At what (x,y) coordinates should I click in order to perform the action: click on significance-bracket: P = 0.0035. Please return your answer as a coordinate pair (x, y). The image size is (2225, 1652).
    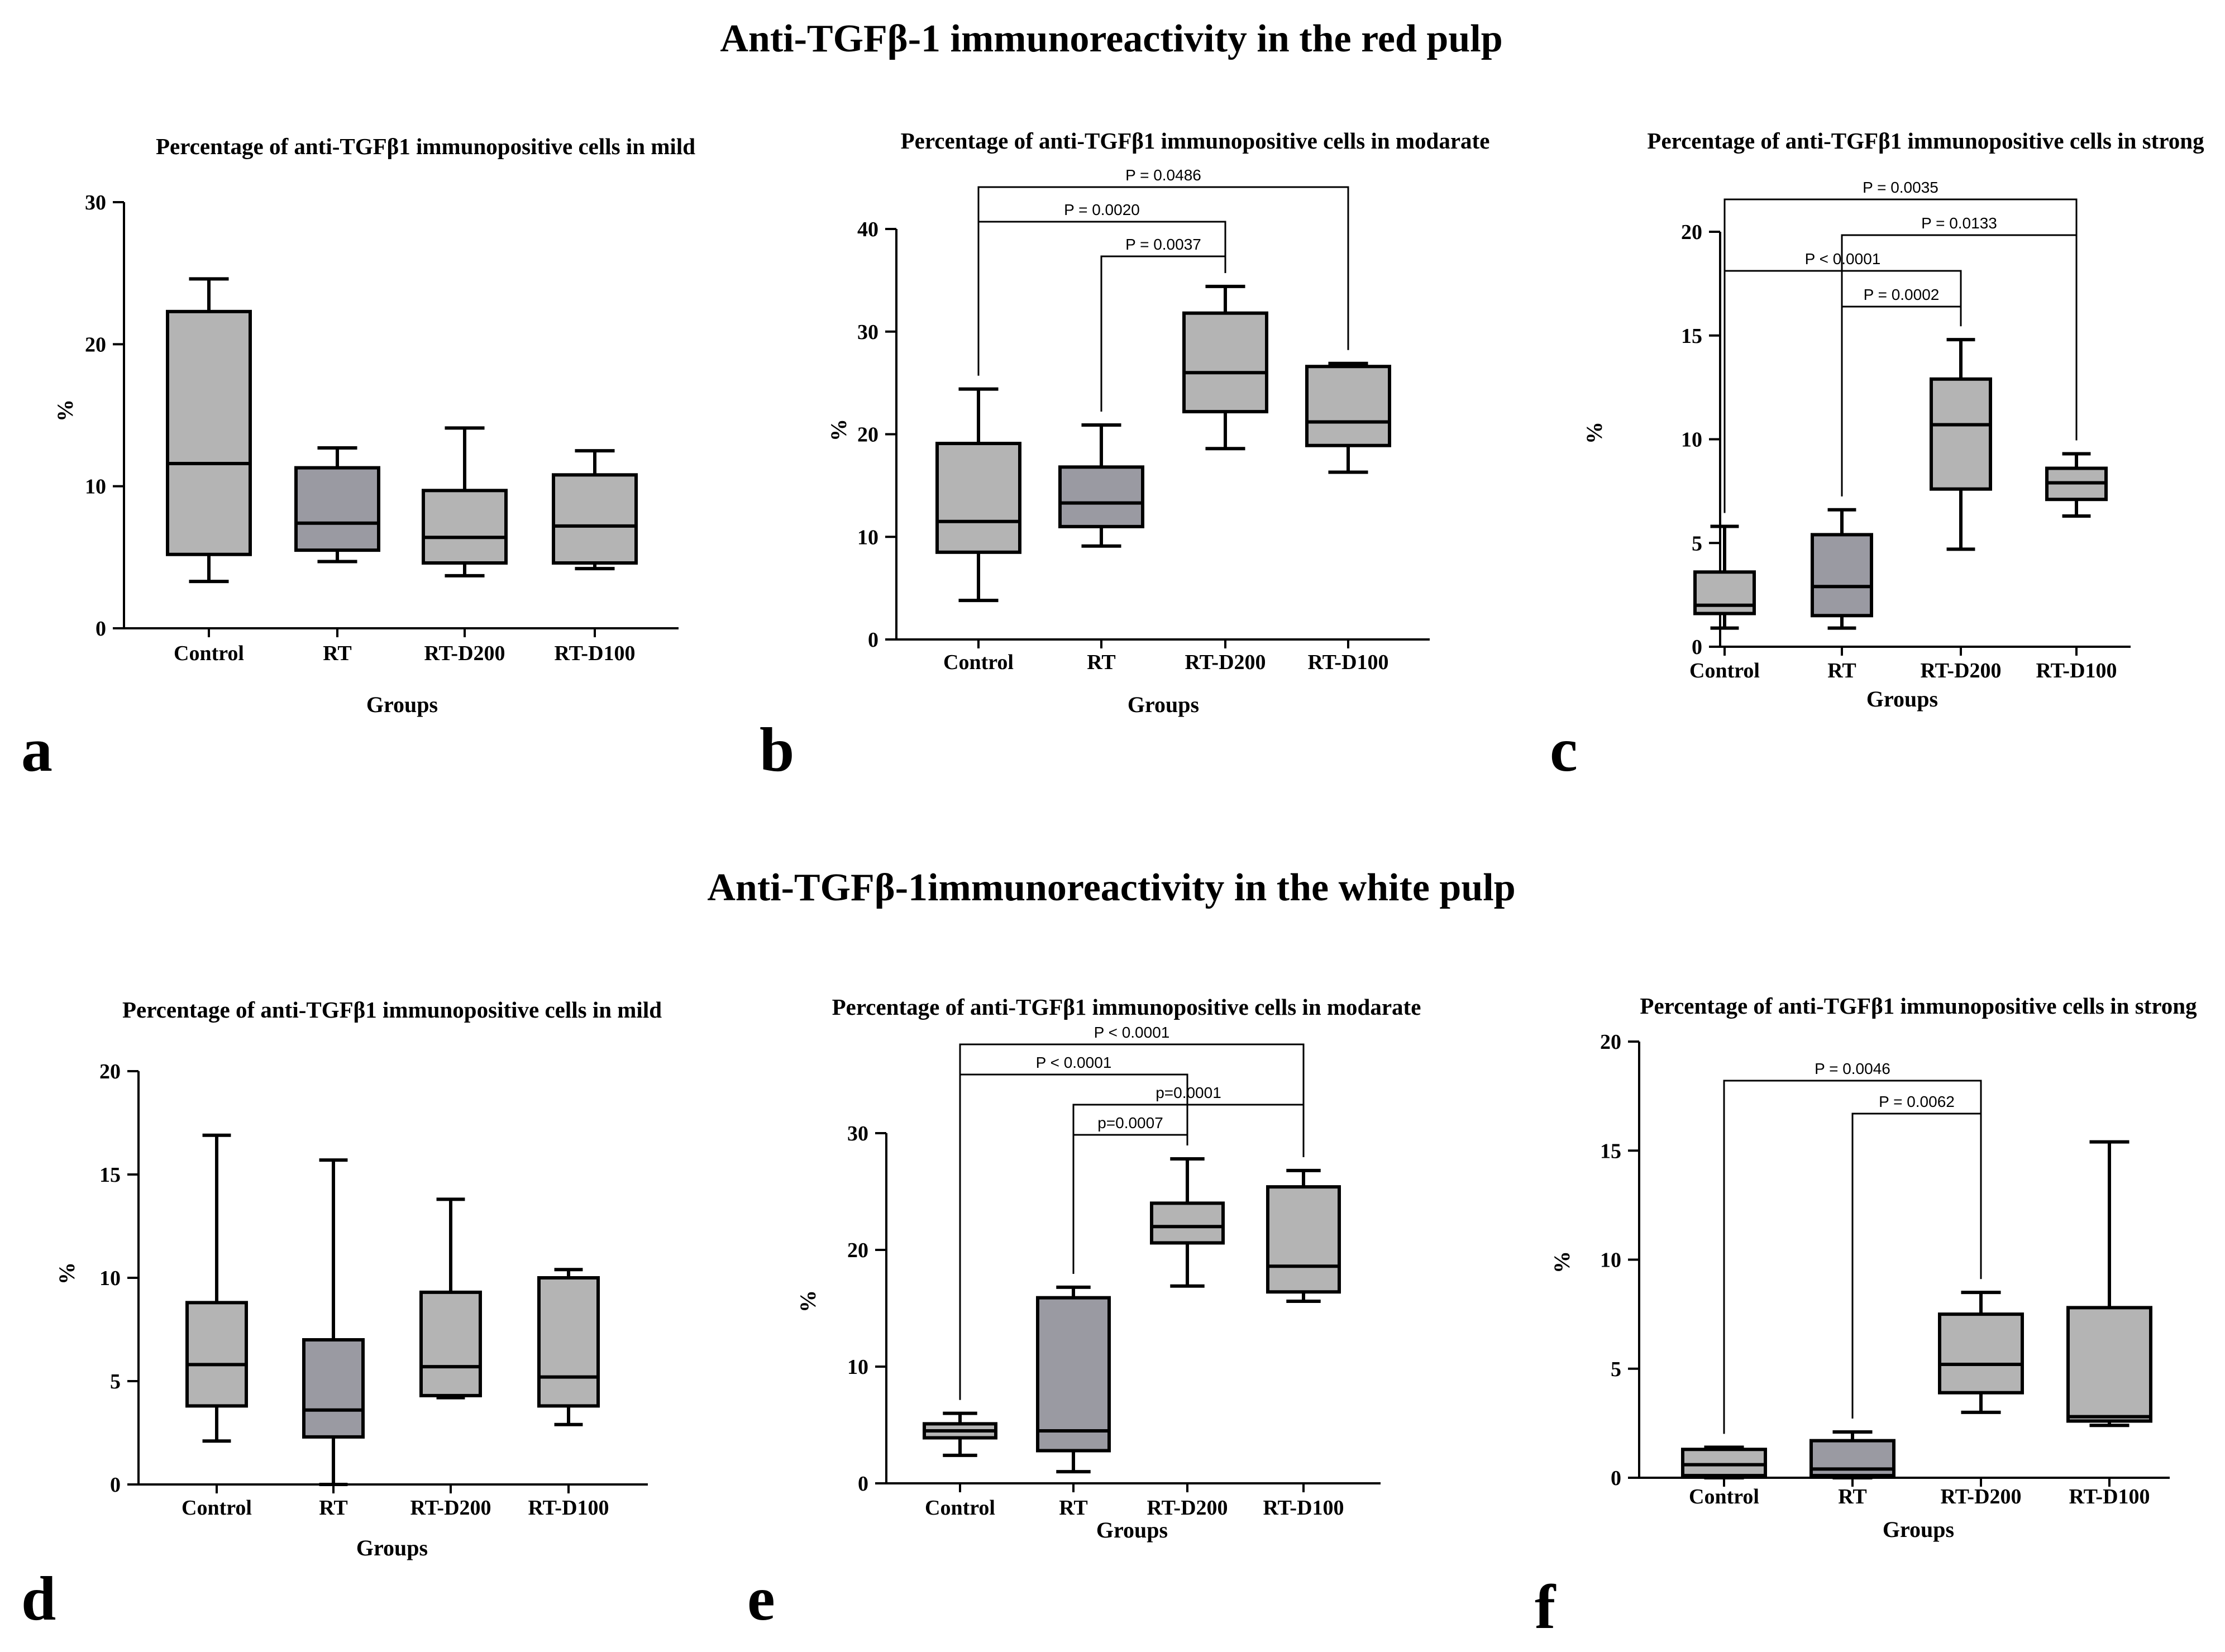
    Looking at the image, I should click on (1900, 346).